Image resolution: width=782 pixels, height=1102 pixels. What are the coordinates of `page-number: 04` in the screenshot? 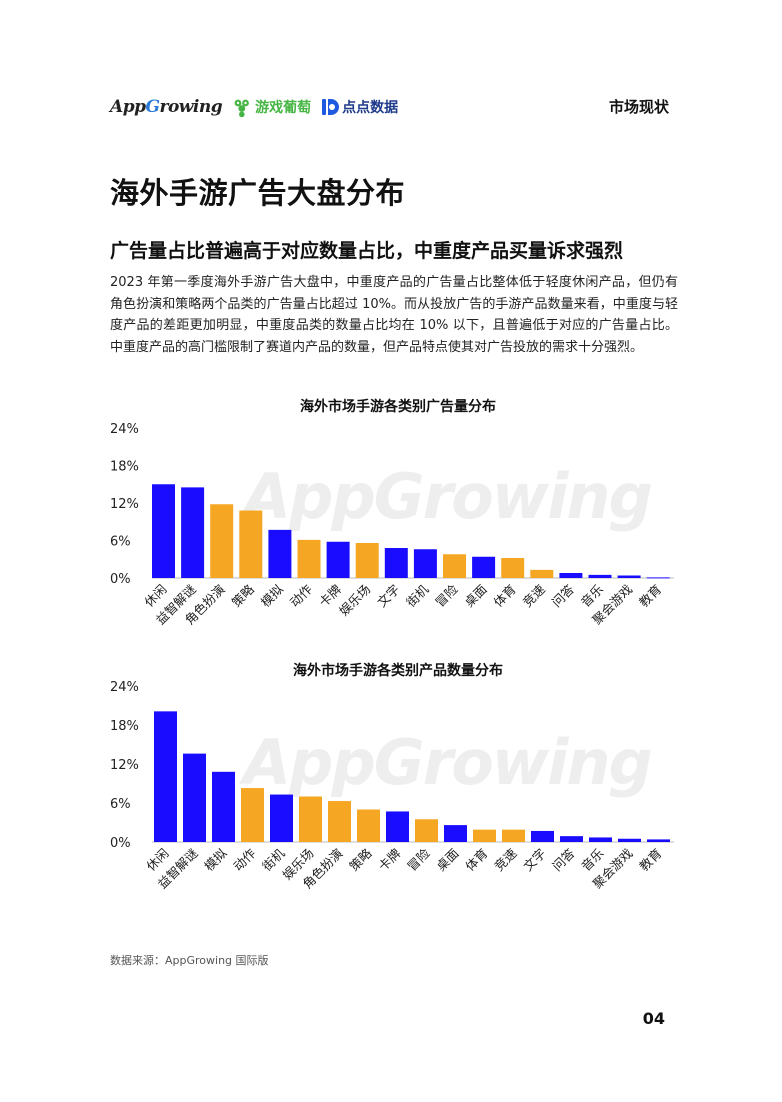 It's located at (653, 1018).